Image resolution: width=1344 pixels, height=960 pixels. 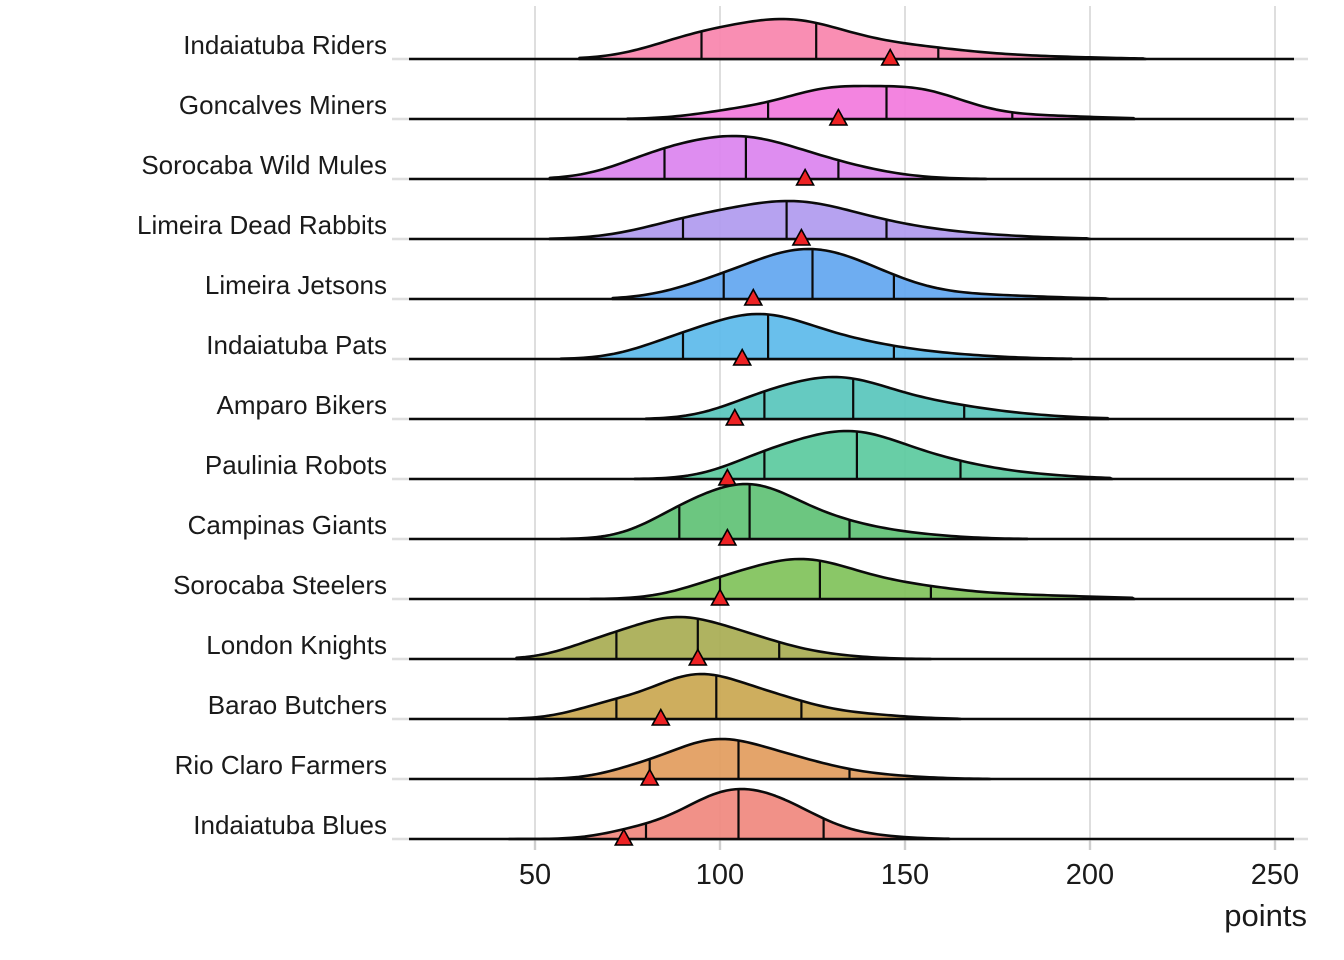 What do you see at coordinates (290, 825) in the screenshot?
I see `team-label: Indaiatuba Blues` at bounding box center [290, 825].